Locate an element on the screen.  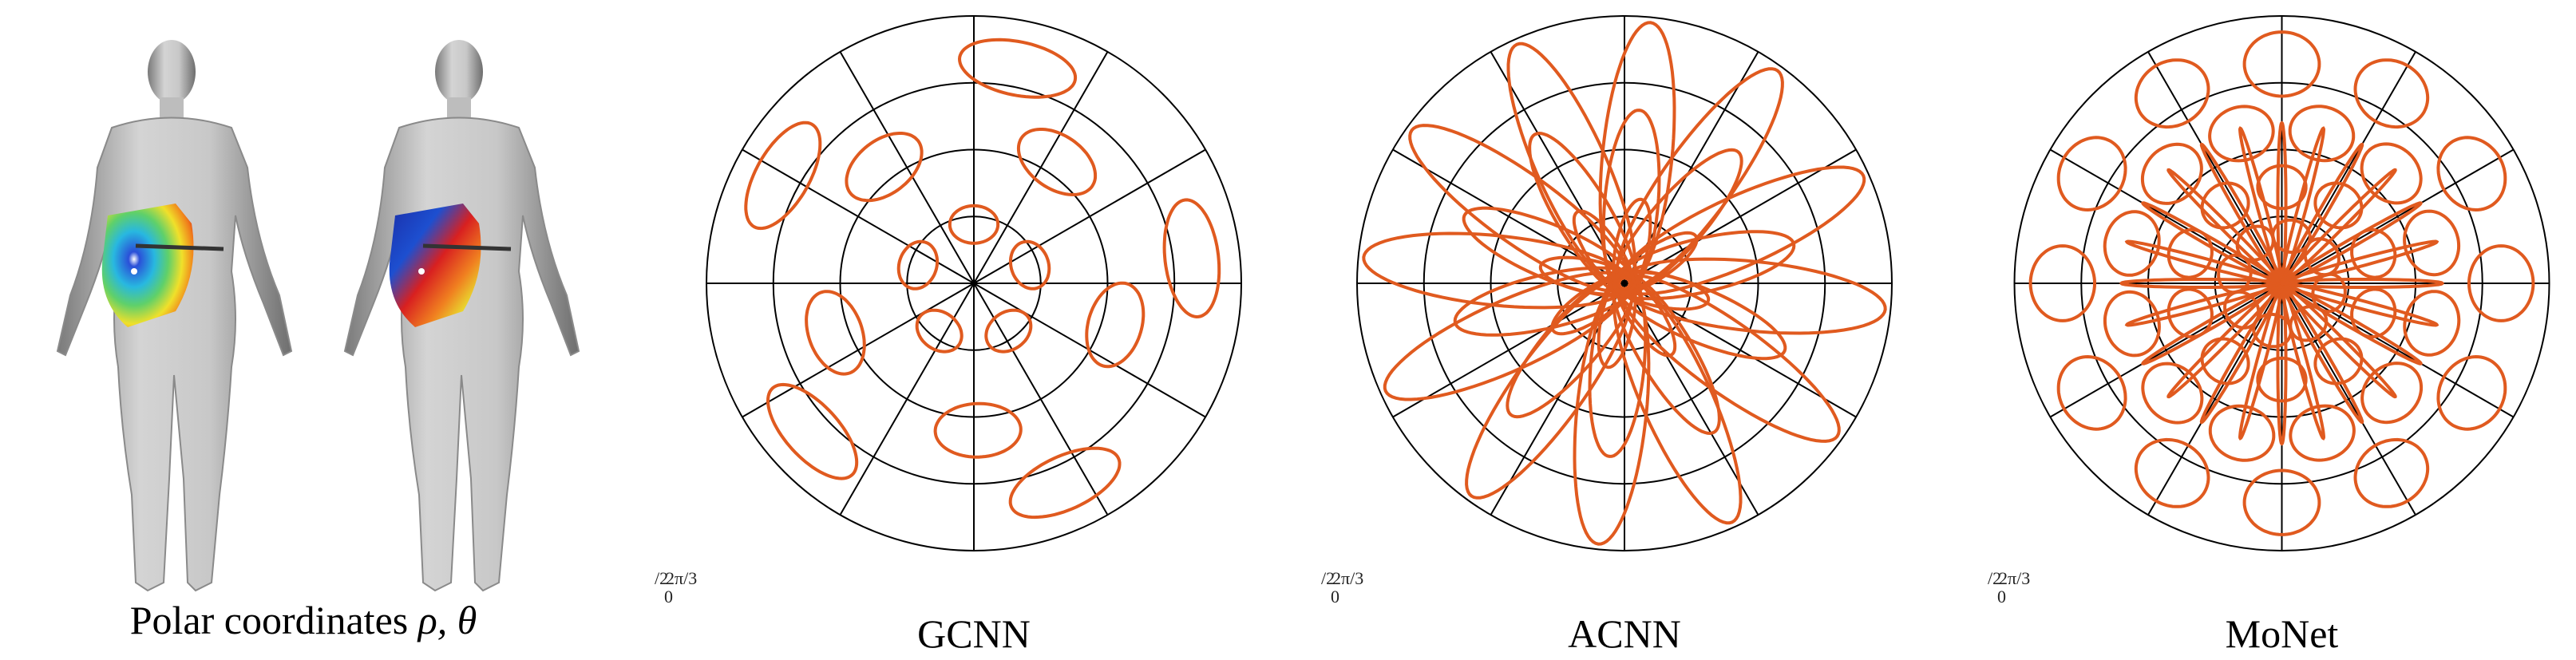
panel-caption: ACNN is located at coordinates (1625, 633).